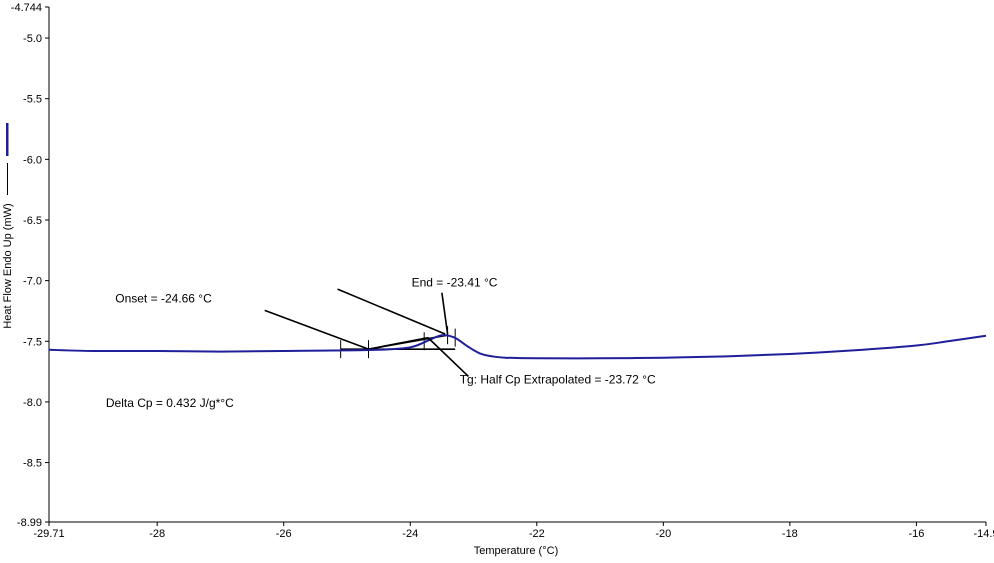 Image resolution: width=994 pixels, height=563 pixels. I want to click on x-tick-label: -18, so click(790, 534).